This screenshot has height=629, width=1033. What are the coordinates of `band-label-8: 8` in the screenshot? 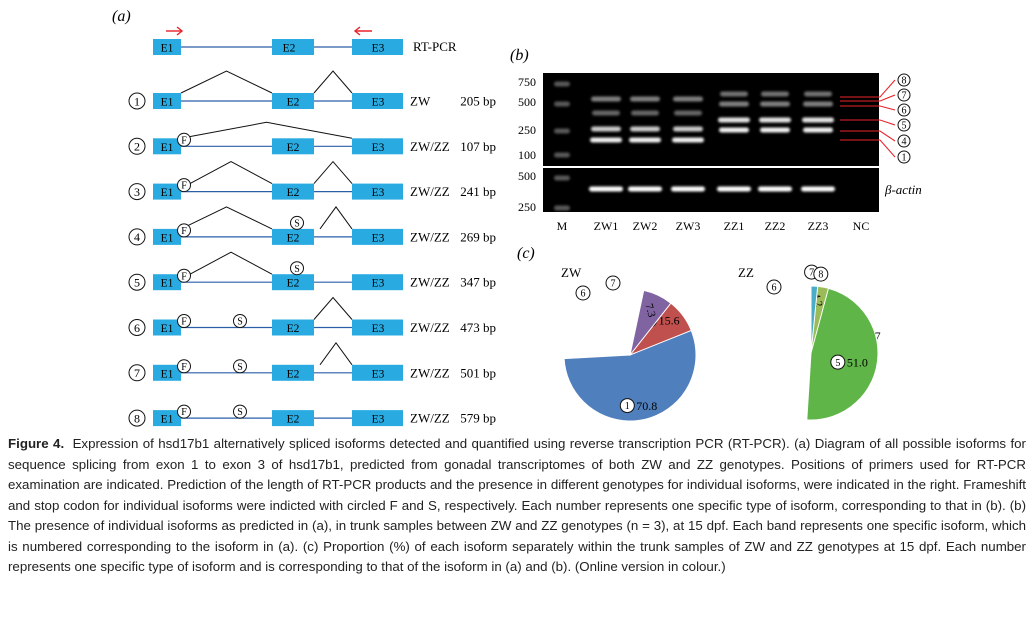 It's located at (904, 80).